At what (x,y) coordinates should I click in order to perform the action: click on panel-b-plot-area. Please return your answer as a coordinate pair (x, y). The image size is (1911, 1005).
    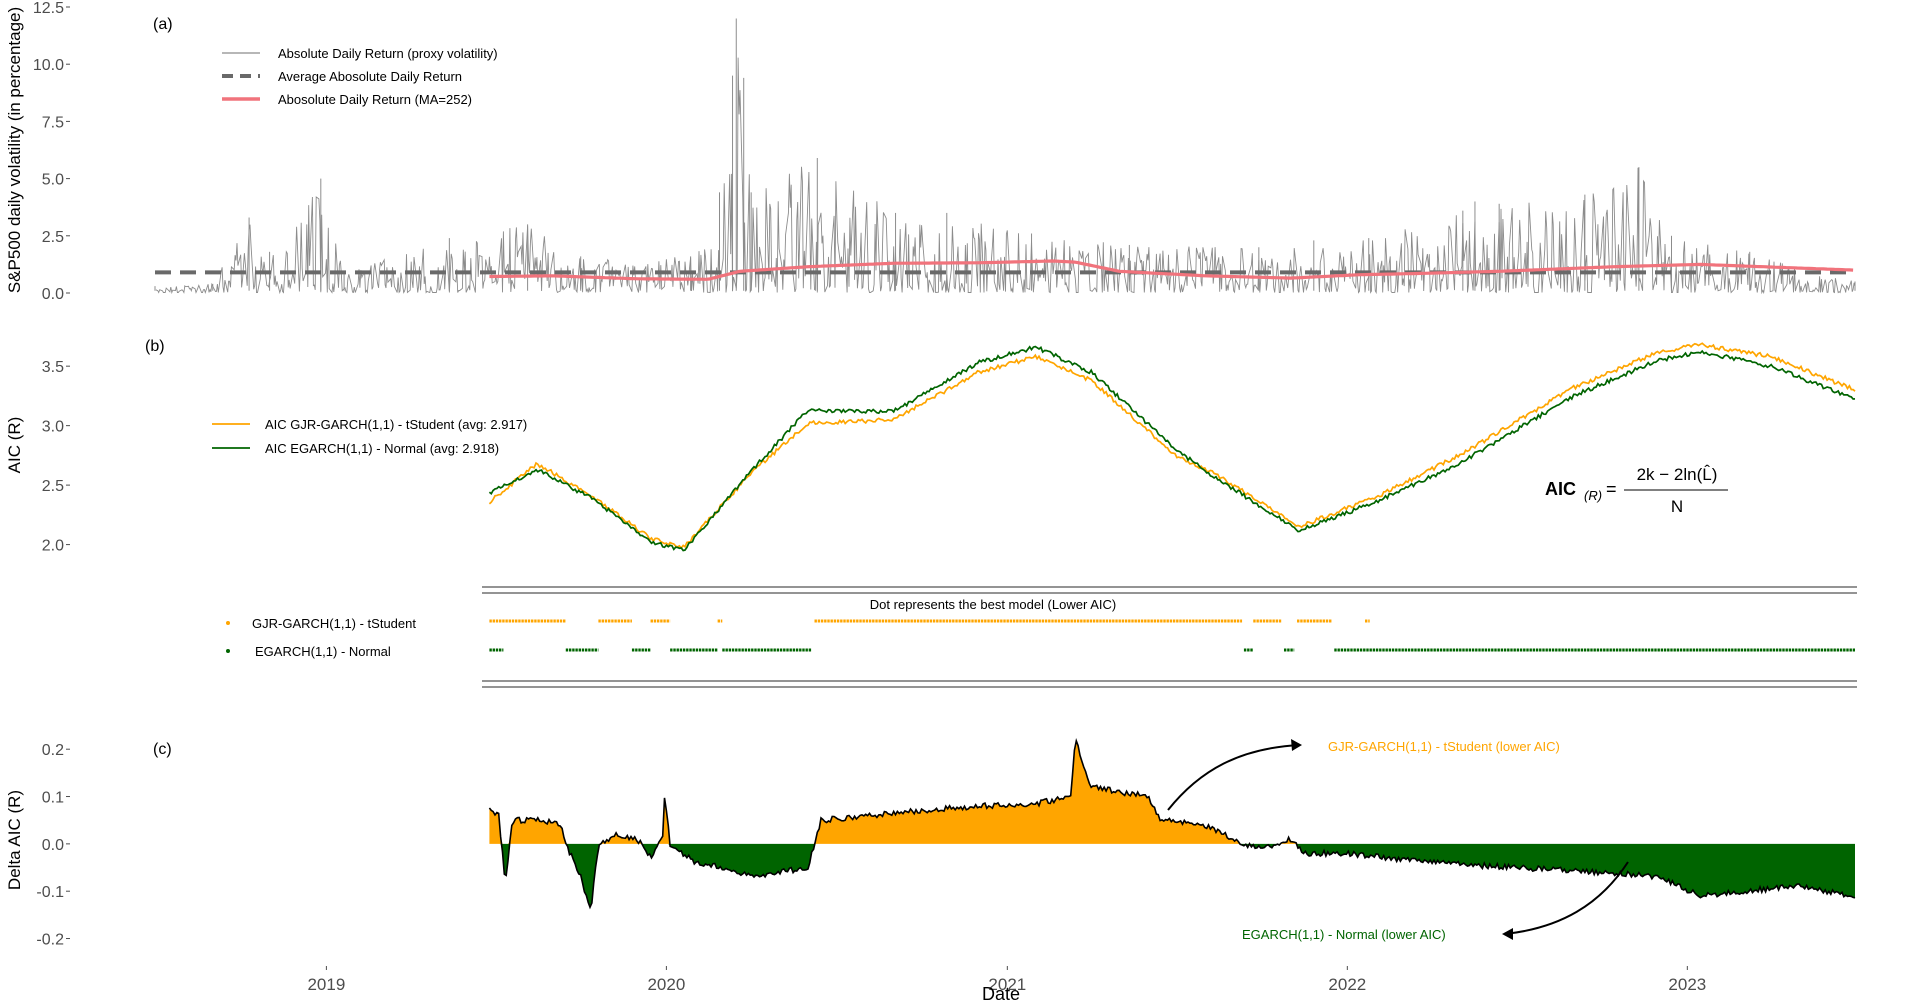
    Looking at the image, I should click on (1172, 447).